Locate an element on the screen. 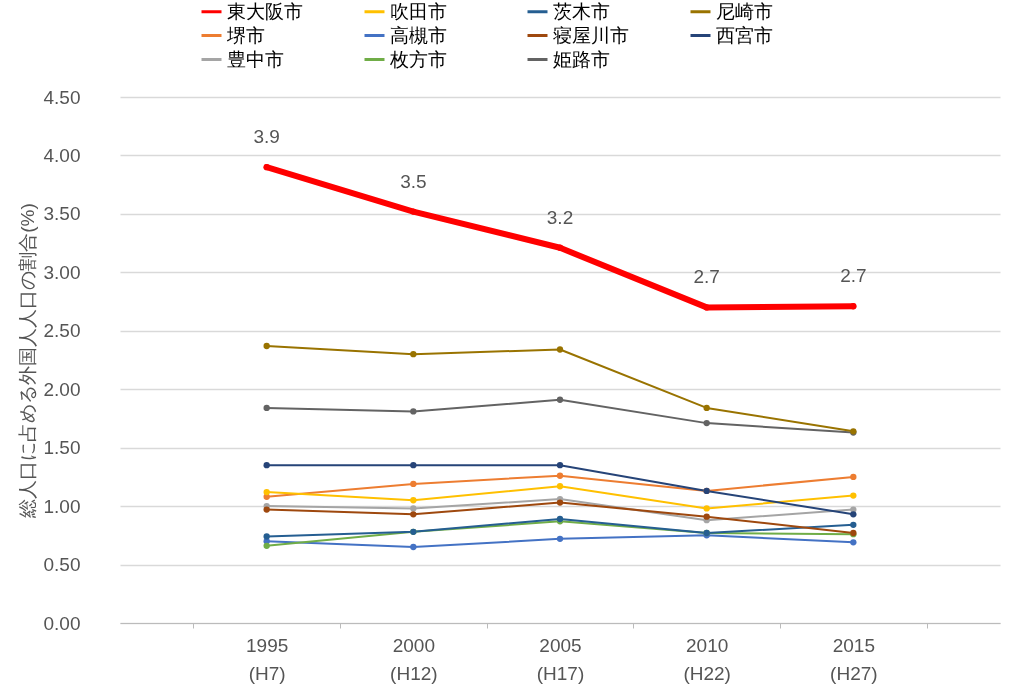 This screenshot has width=1024, height=699. x-tick-label: 2005 (H17) is located at coordinates (560, 659).